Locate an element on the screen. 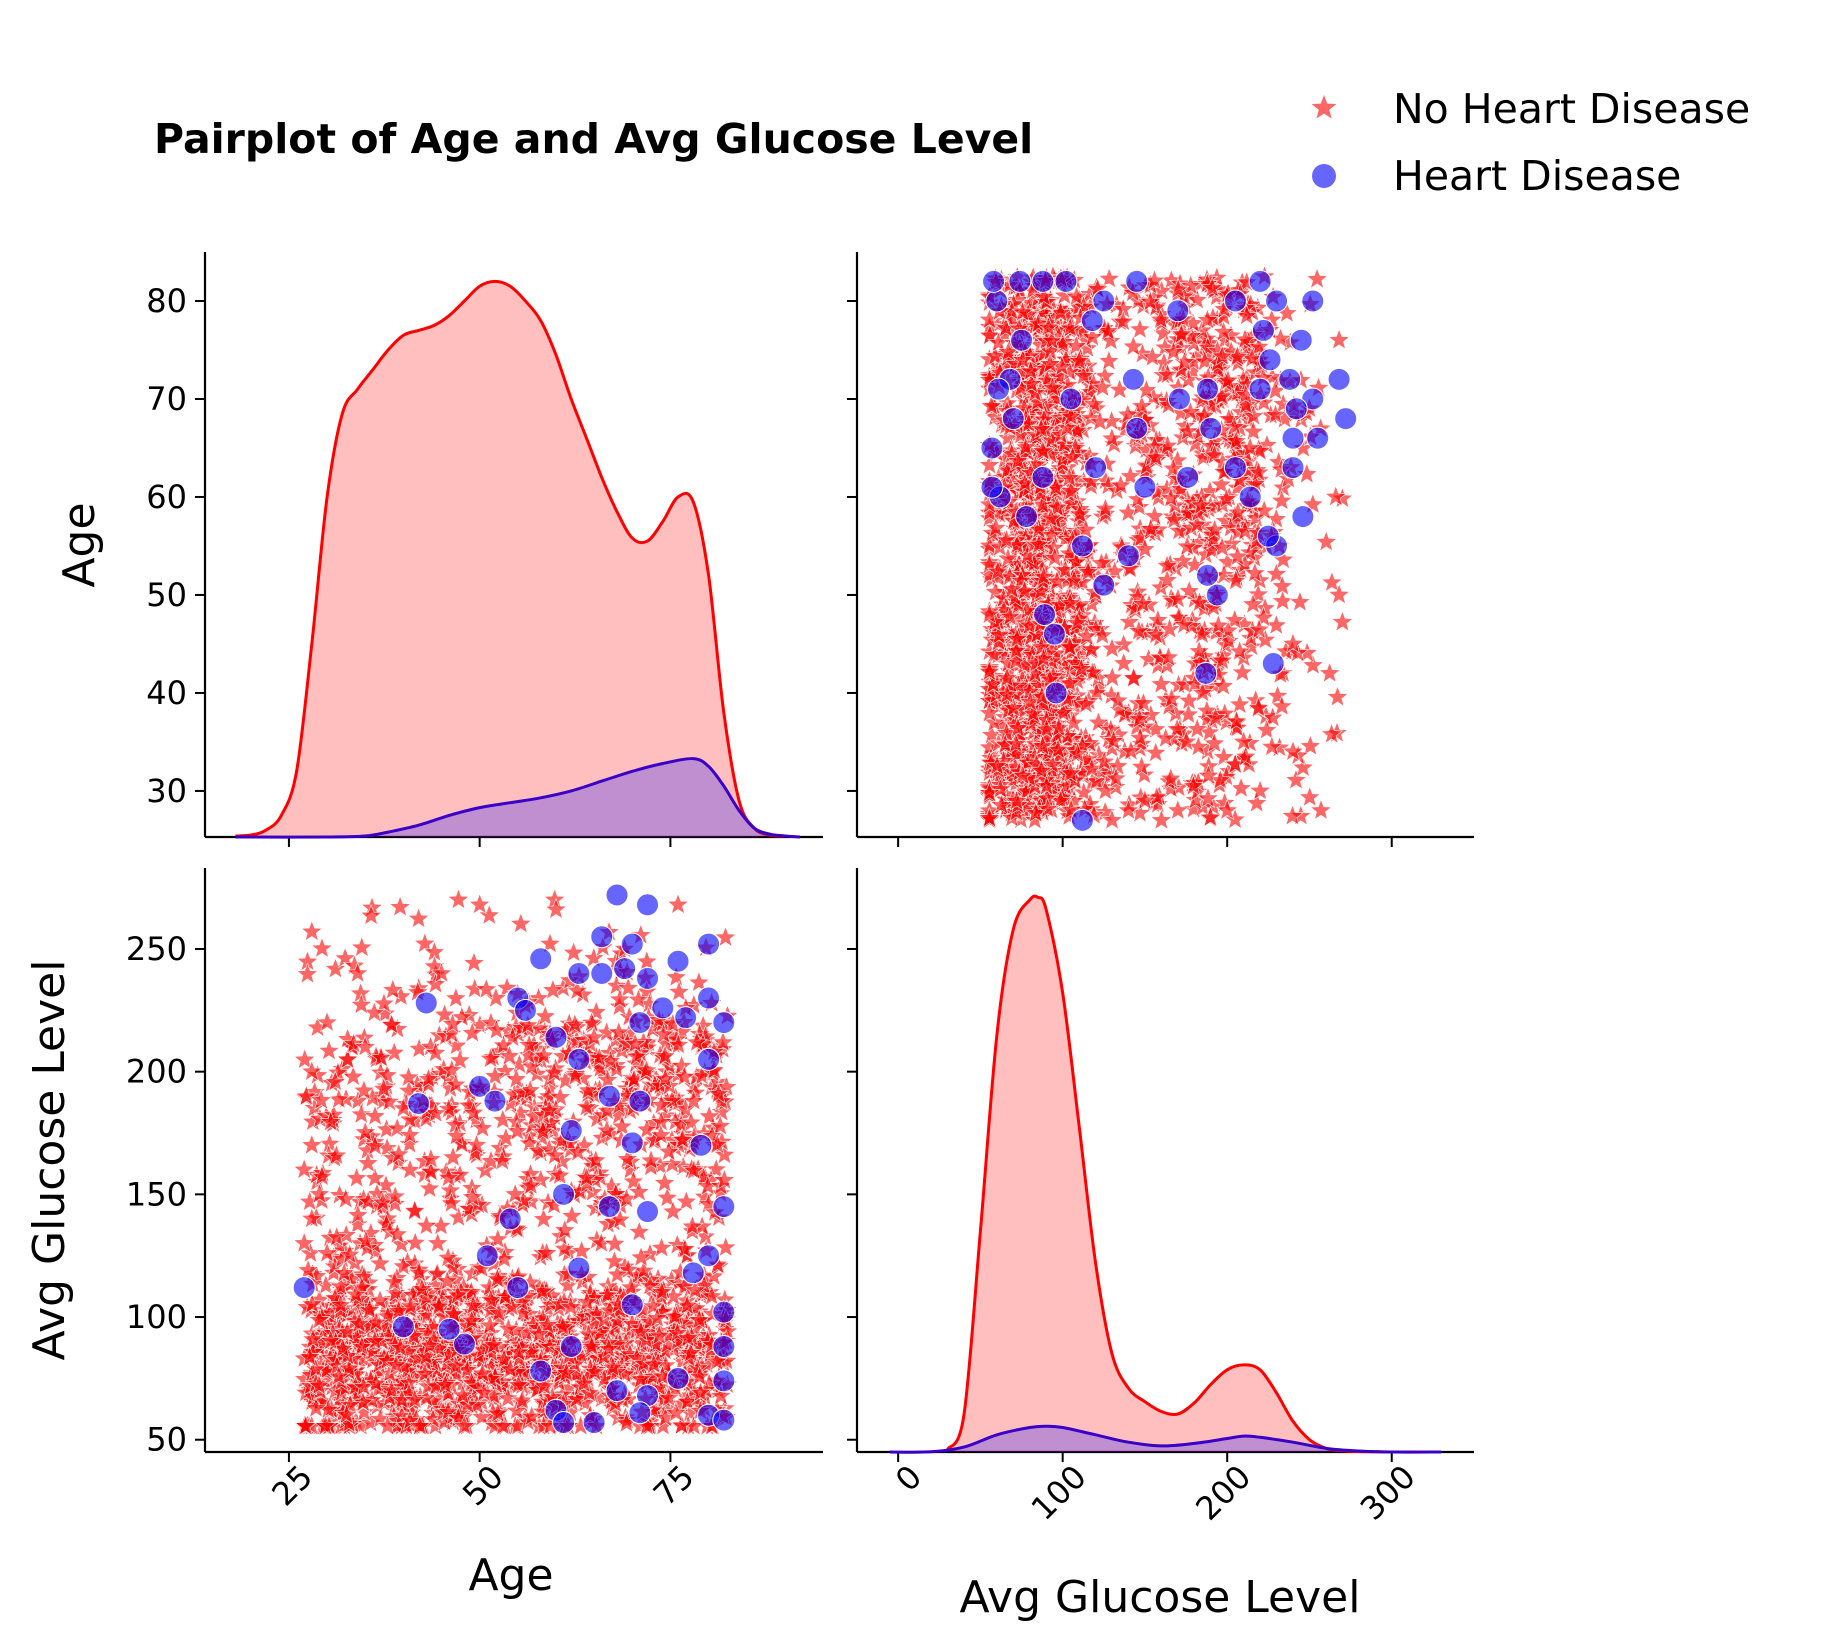 The width and height of the screenshot is (1828, 1644). x-axis-label-age: Age is located at coordinates (510, 1575).